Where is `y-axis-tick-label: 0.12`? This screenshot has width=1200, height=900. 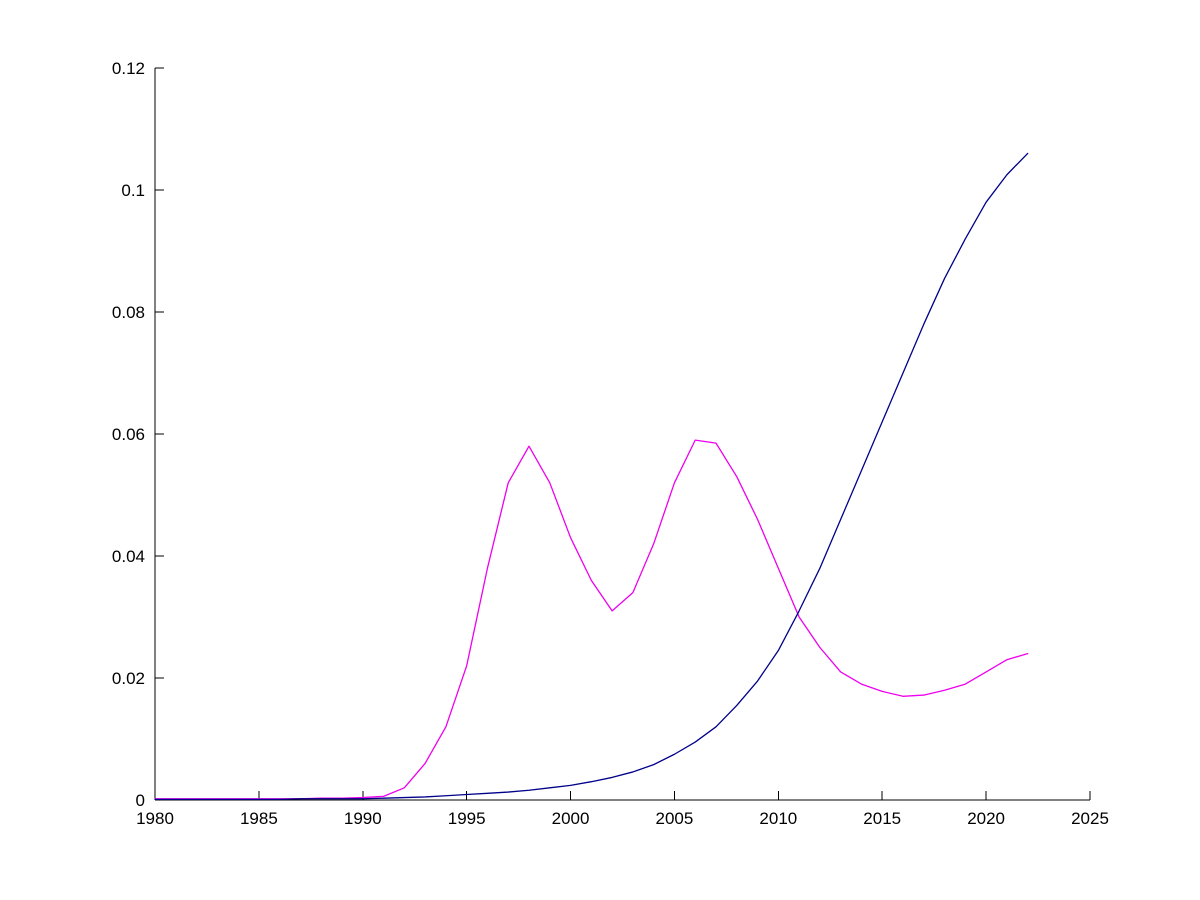
y-axis-tick-label: 0.12 is located at coordinates (128, 68).